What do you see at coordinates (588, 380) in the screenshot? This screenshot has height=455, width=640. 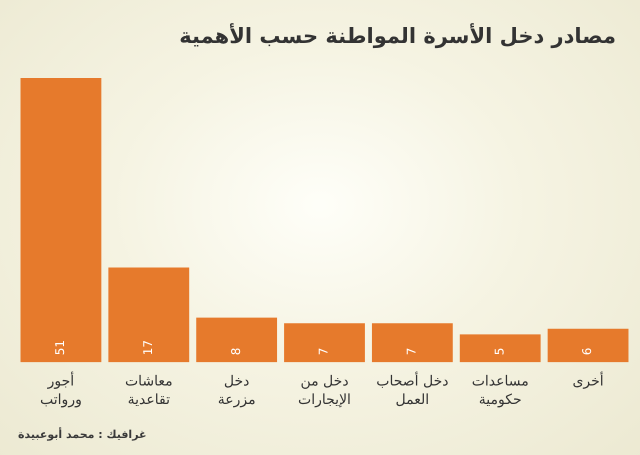 I see `x-tick-label: أخرى` at bounding box center [588, 380].